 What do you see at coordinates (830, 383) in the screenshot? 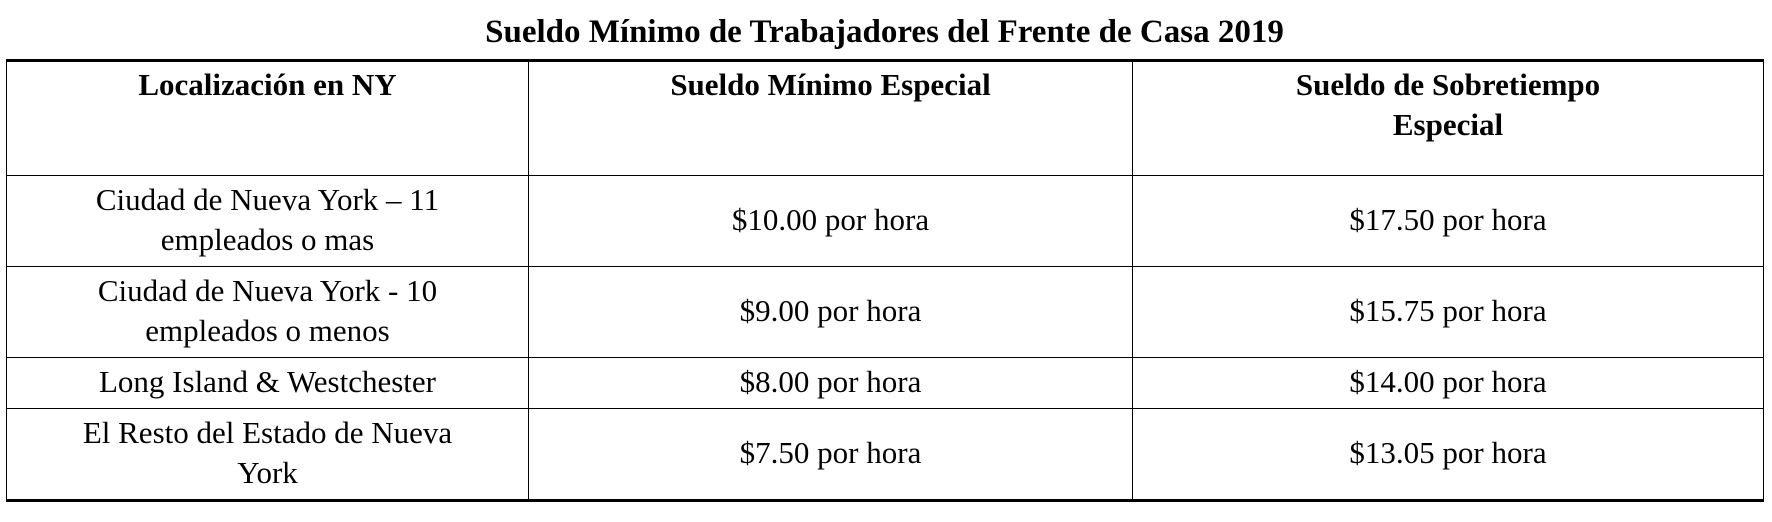
I see `cell-minimum-wage: $8.00 por hora` at bounding box center [830, 383].